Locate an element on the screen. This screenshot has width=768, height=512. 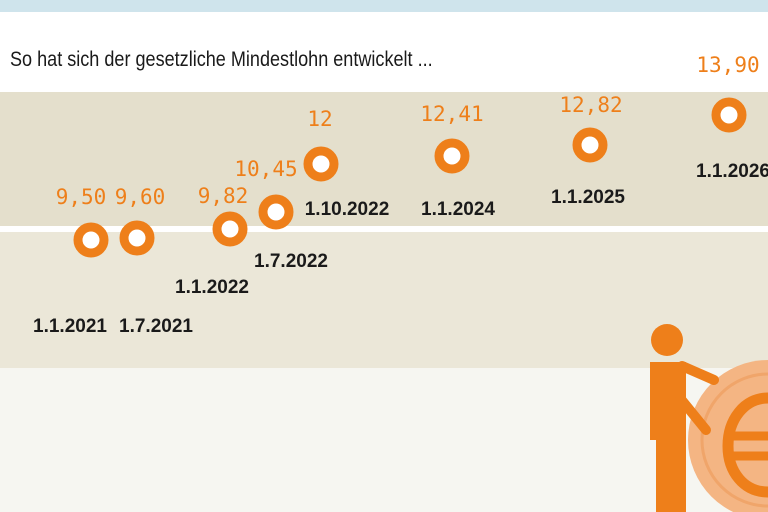
date-label: 1.1.2022 is located at coordinates (212, 287).